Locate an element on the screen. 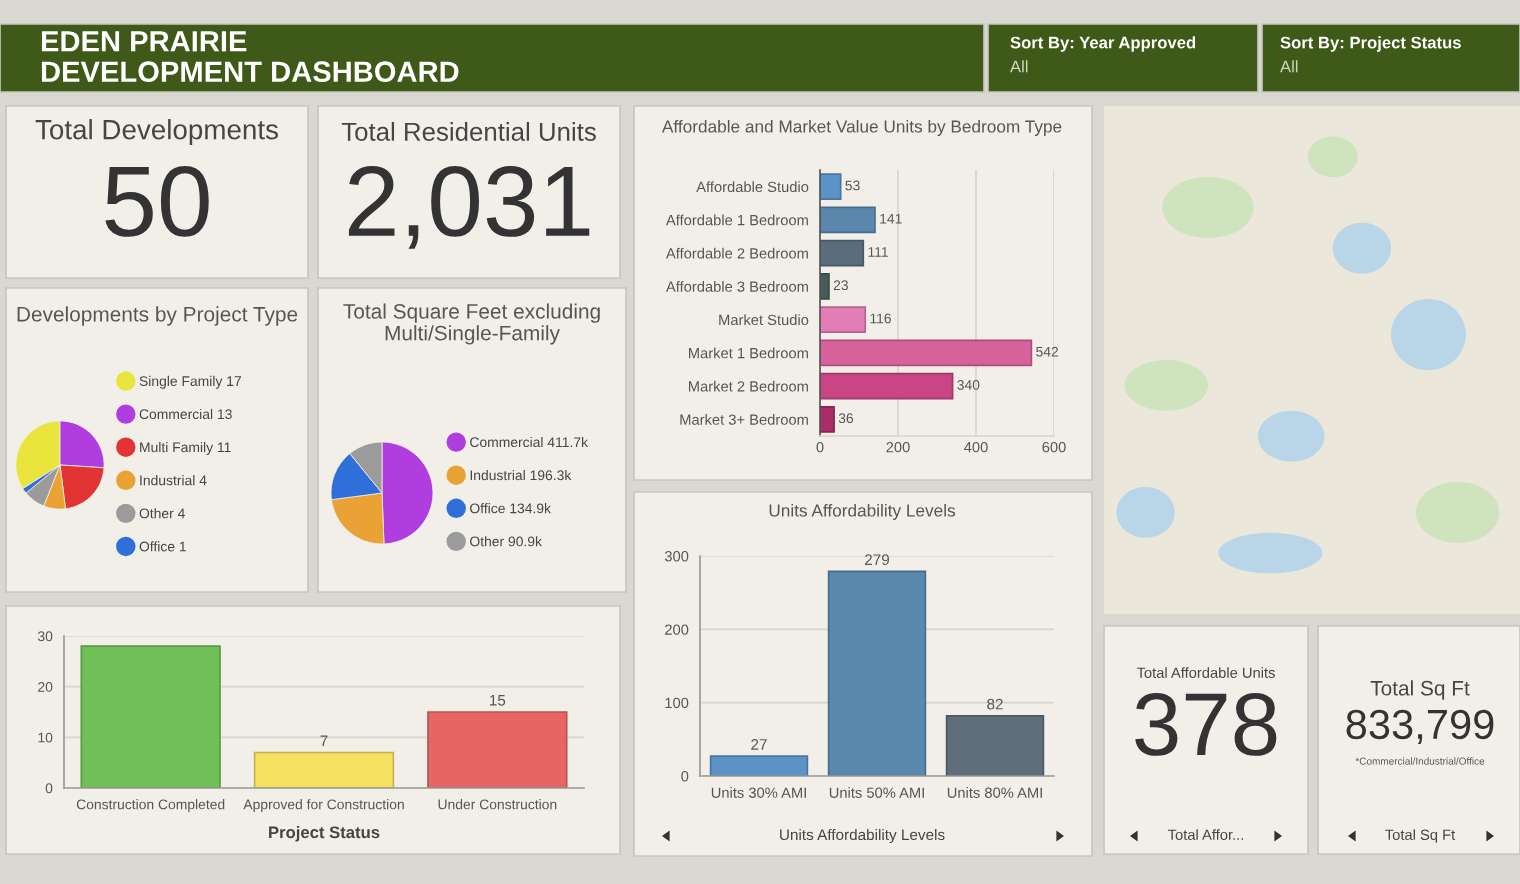 The width and height of the screenshot is (1520, 884). text: Sort By: Project Status is located at coordinates (1370, 44).